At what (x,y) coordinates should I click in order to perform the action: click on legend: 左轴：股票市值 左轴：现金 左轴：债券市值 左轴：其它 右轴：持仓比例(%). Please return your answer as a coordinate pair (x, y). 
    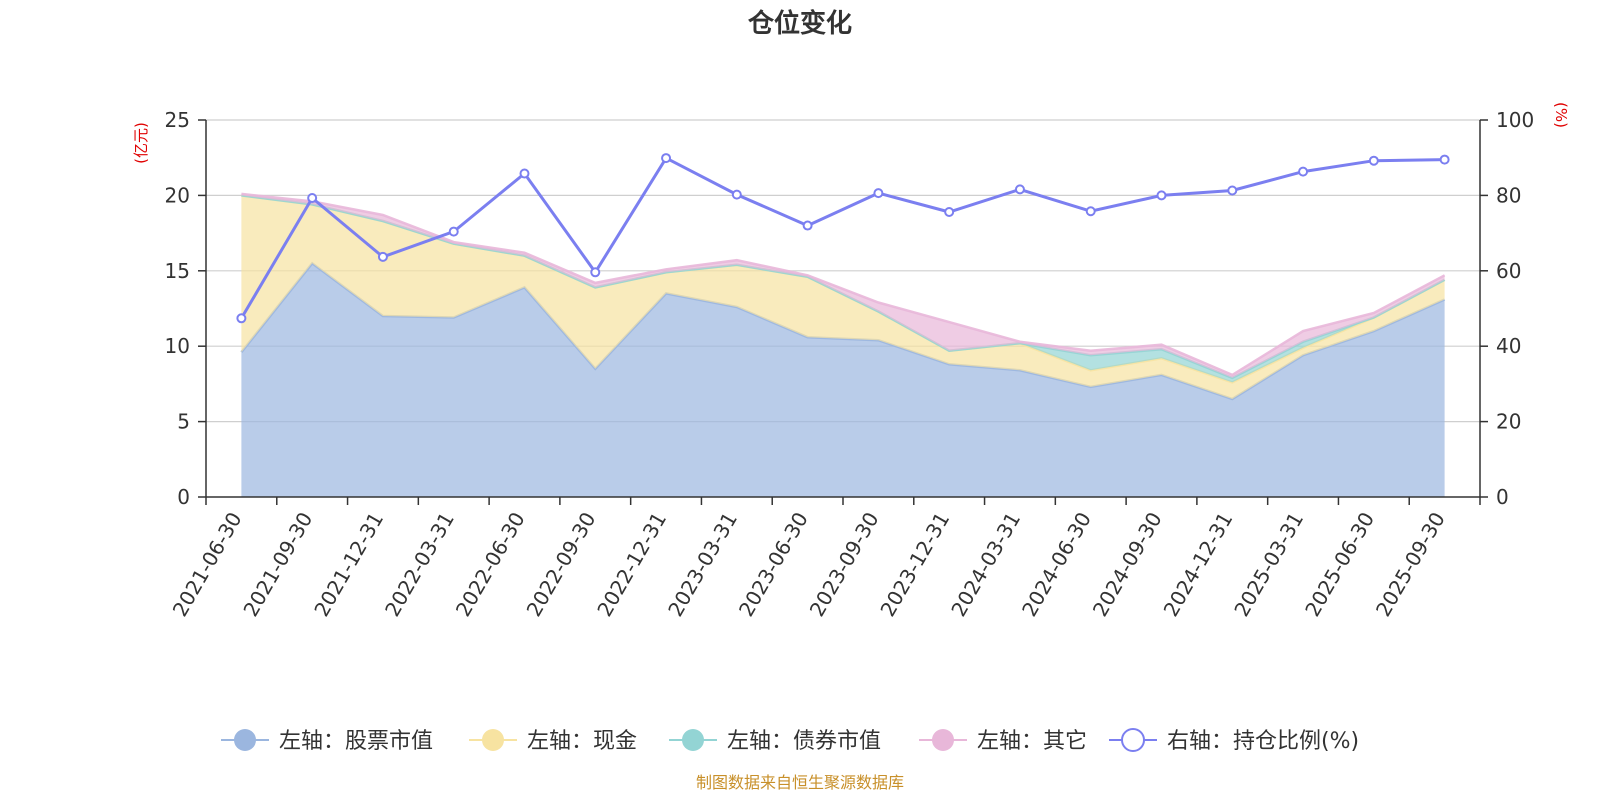
    Looking at the image, I should click on (790, 741).